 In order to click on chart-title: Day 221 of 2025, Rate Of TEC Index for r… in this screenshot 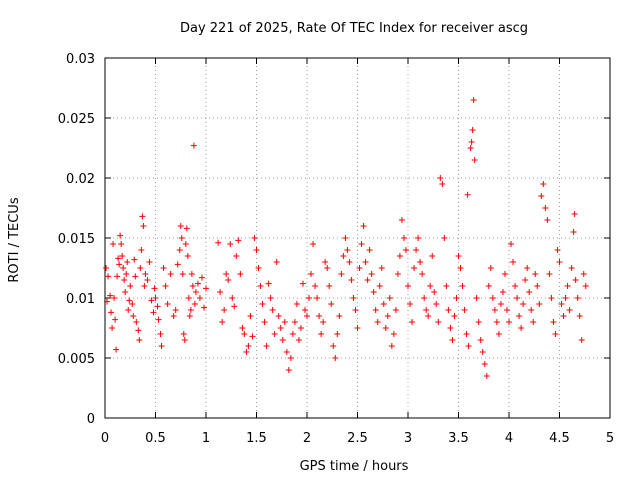, I will do `click(354, 28)`.